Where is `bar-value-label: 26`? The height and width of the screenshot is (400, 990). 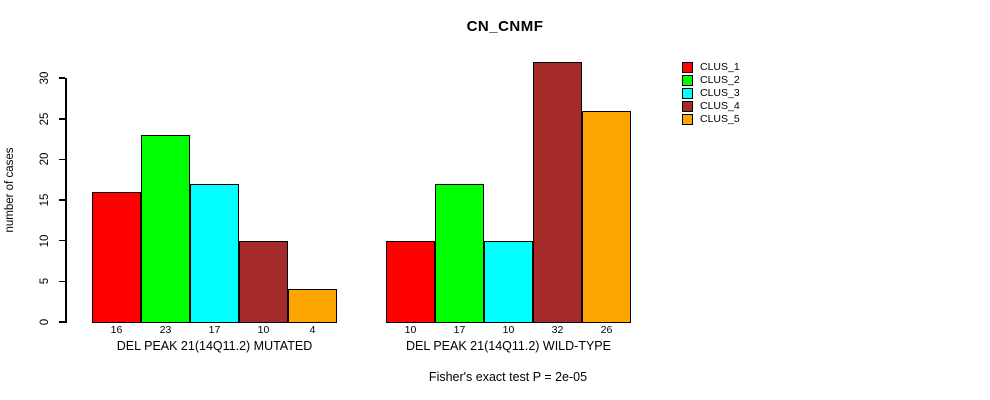
bar-value-label: 26 is located at coordinates (606, 330).